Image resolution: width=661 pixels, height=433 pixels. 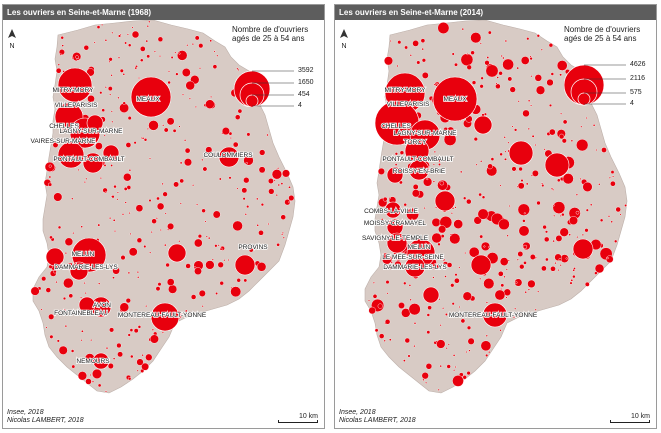 What do you see at coordinates (595, 85) in the screenshot?
I see `legend-circles` at bounding box center [595, 85].